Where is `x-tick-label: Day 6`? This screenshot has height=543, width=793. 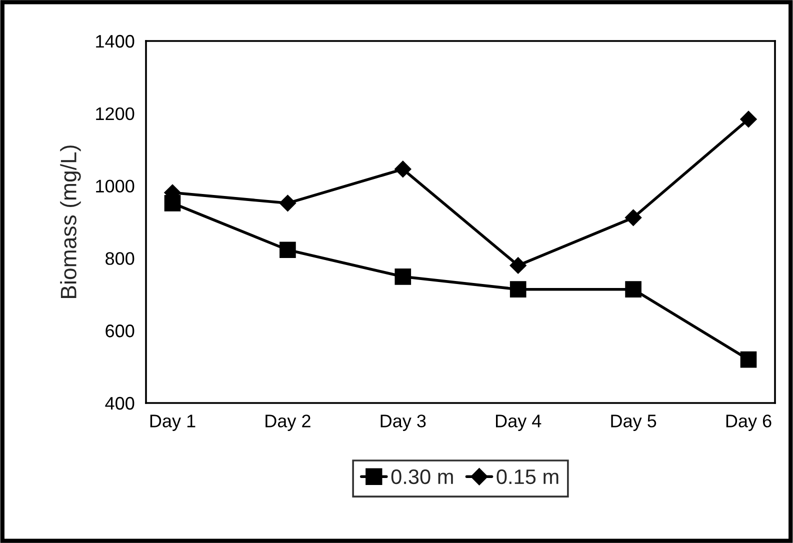 x-tick-label: Day 6 is located at coordinates (749, 422).